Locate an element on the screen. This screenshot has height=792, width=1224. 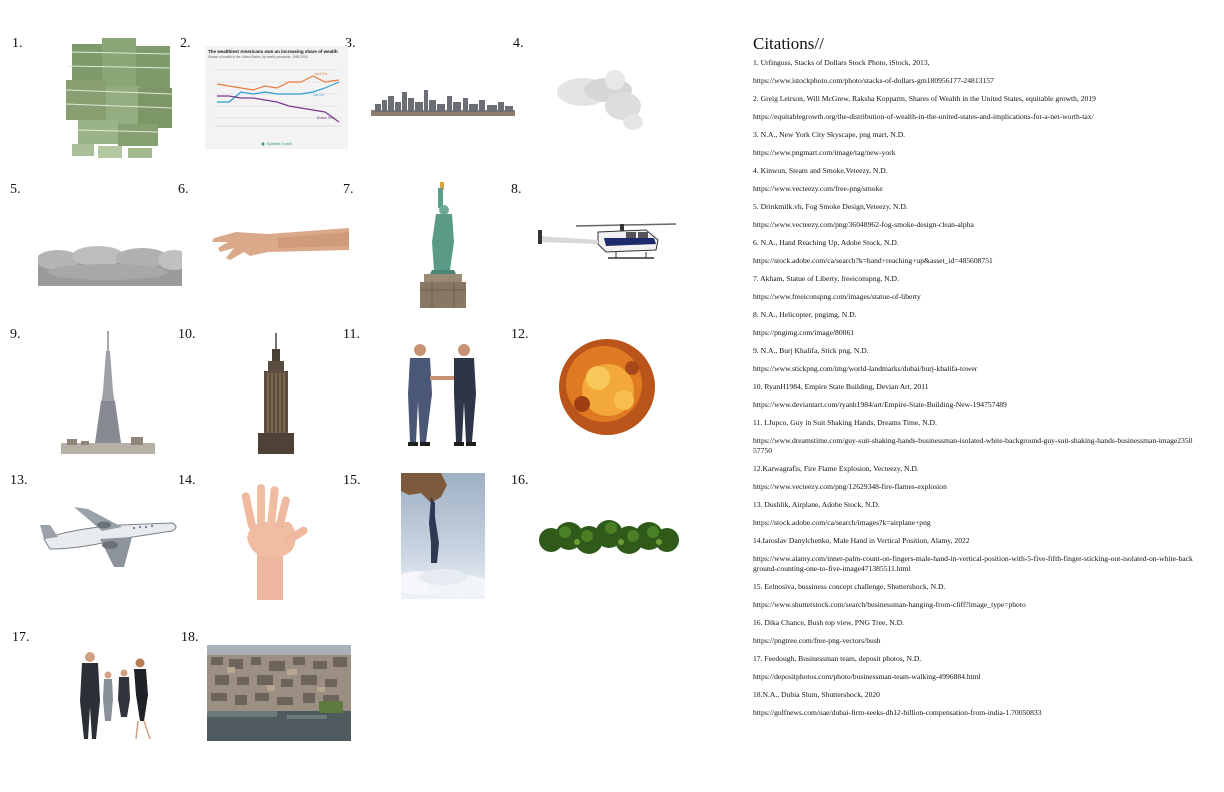
figure-number-14: 14. is located at coordinates (187, 480).